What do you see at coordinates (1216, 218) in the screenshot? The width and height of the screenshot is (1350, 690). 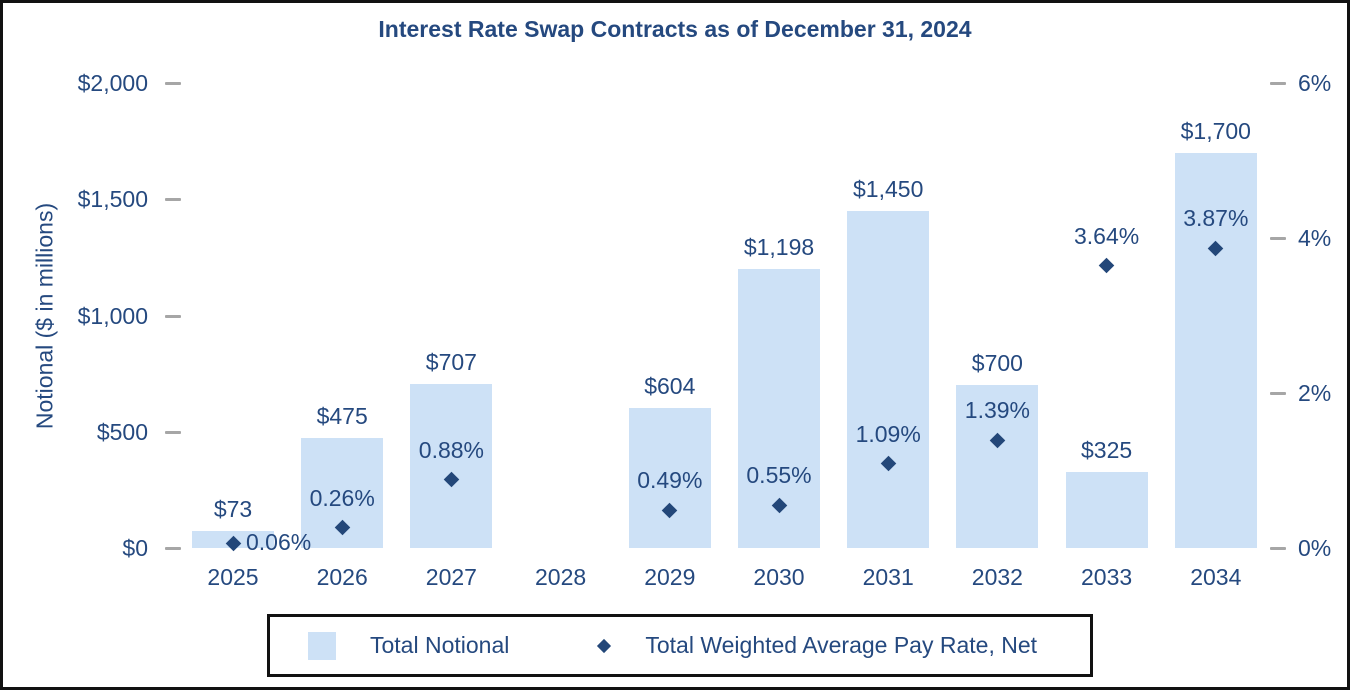 I see `pay-rate-label: 3.87%` at bounding box center [1216, 218].